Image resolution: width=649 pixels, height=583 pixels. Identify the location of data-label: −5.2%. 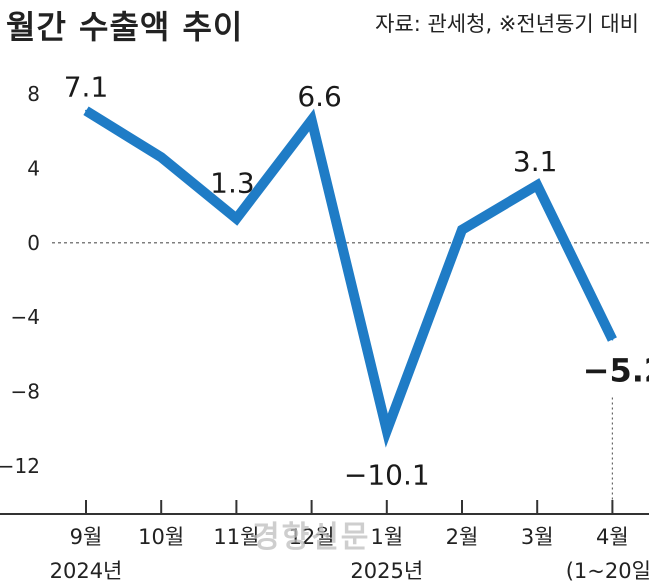
(616, 371).